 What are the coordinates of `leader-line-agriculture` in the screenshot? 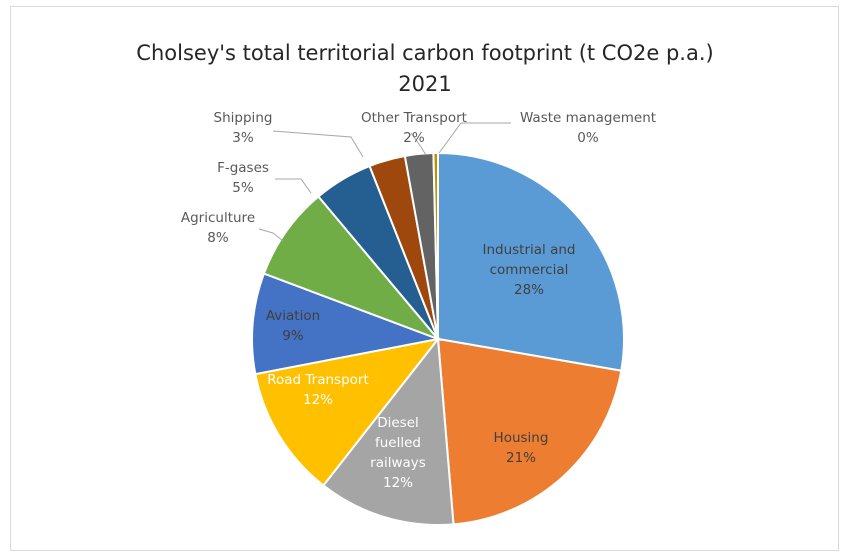 It's located at (271, 235).